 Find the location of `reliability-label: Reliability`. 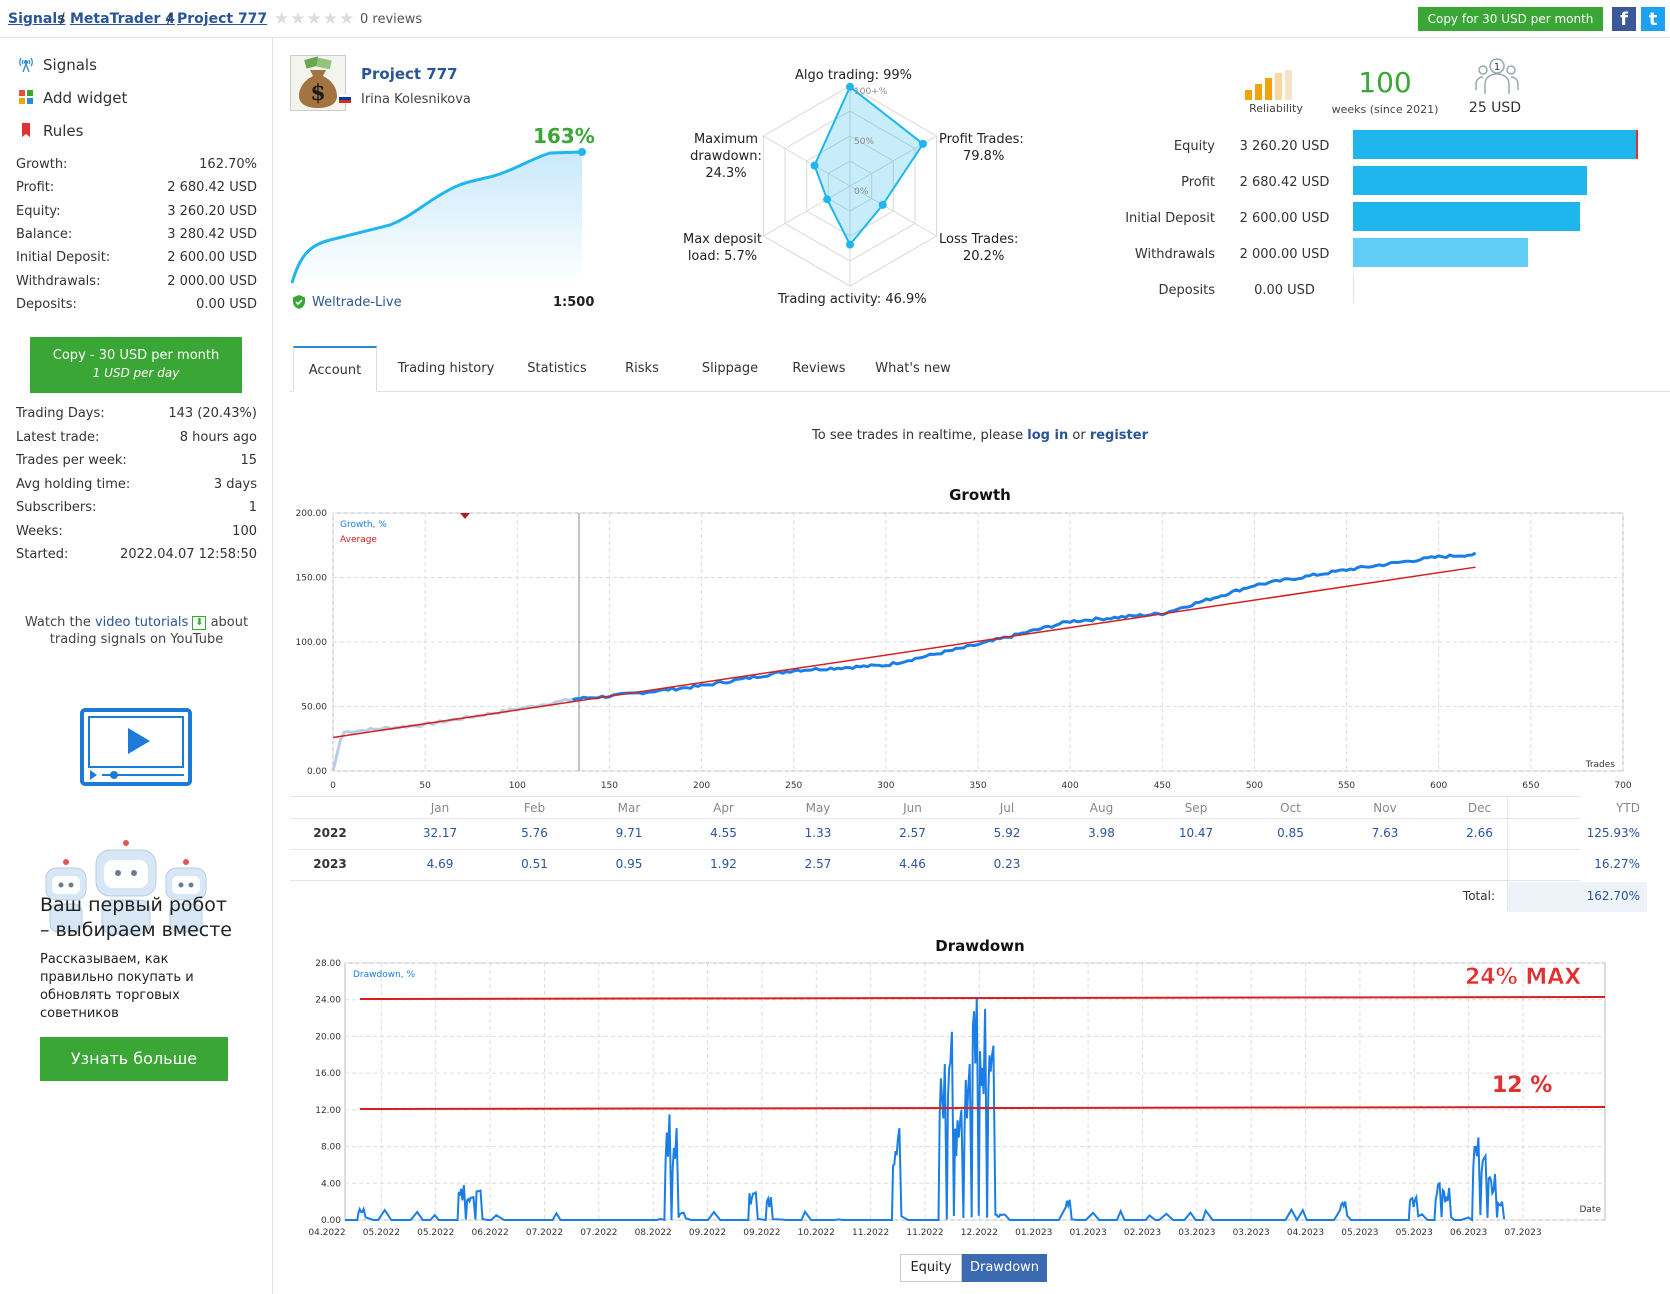

reliability-label: Reliability is located at coordinates (1276, 108).